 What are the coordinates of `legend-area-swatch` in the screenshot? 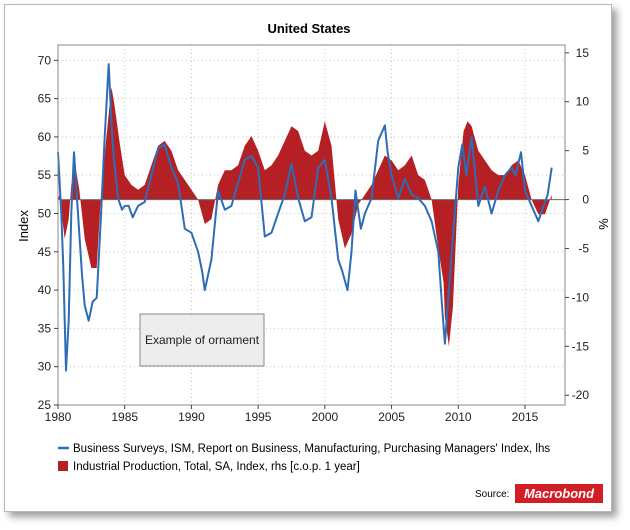 It's located at (63, 466).